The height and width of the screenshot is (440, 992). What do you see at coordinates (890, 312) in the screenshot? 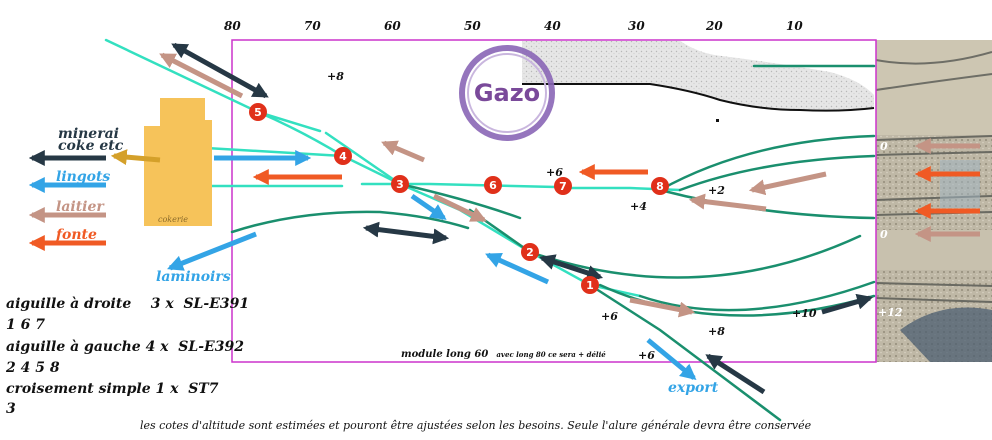
I see `altitude-mark: +12` at bounding box center [890, 312].